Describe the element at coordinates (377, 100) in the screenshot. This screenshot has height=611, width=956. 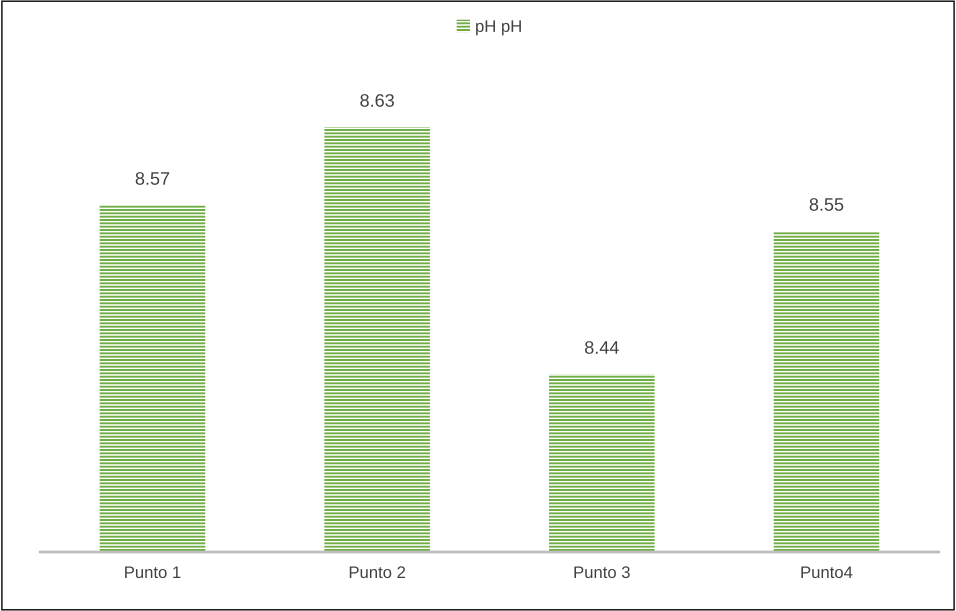
I see `data-label: 8.63` at that location.